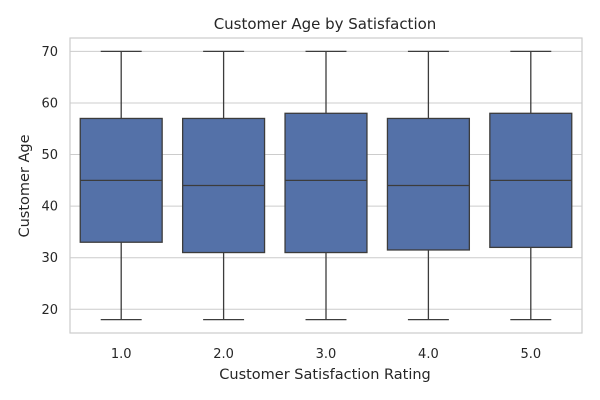 Image resolution: width=600 pixels, height=400 pixels. I want to click on x-tick-label: 3.0, so click(326, 354).